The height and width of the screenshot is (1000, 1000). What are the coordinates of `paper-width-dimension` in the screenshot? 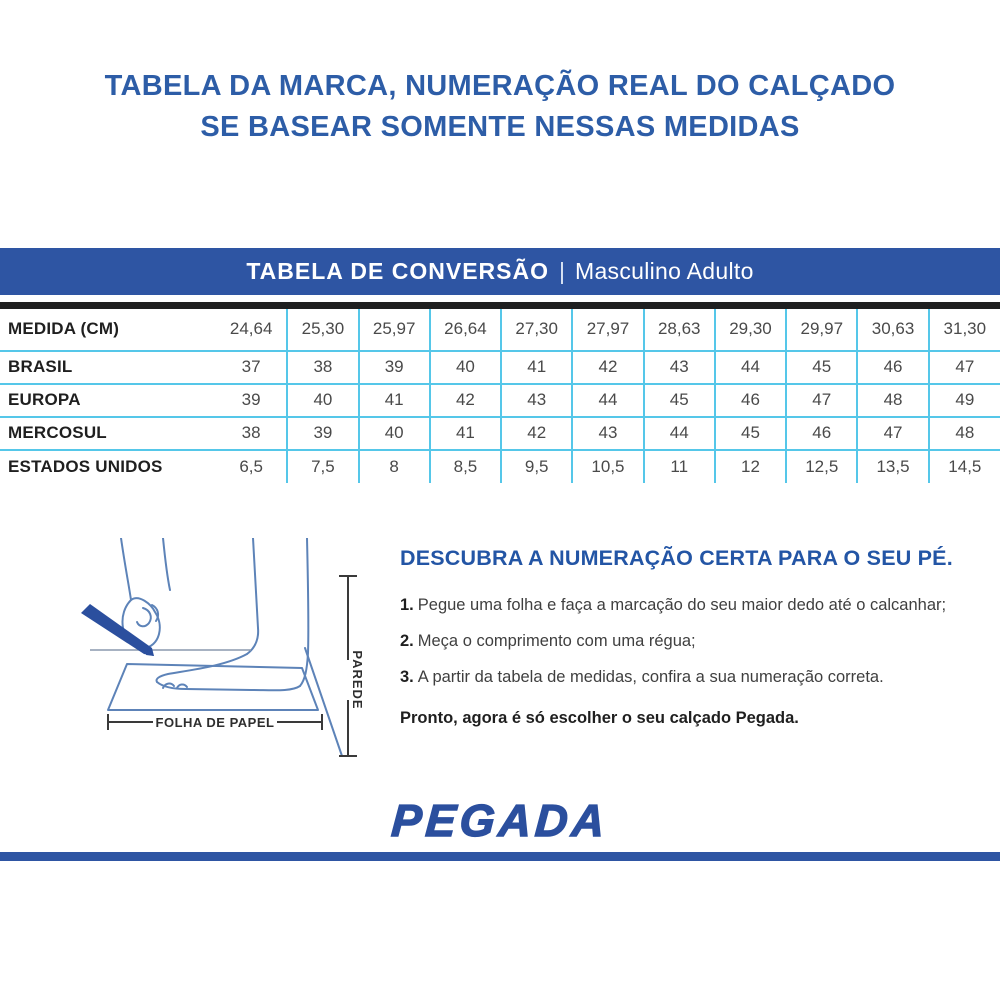 It's located at (215, 722).